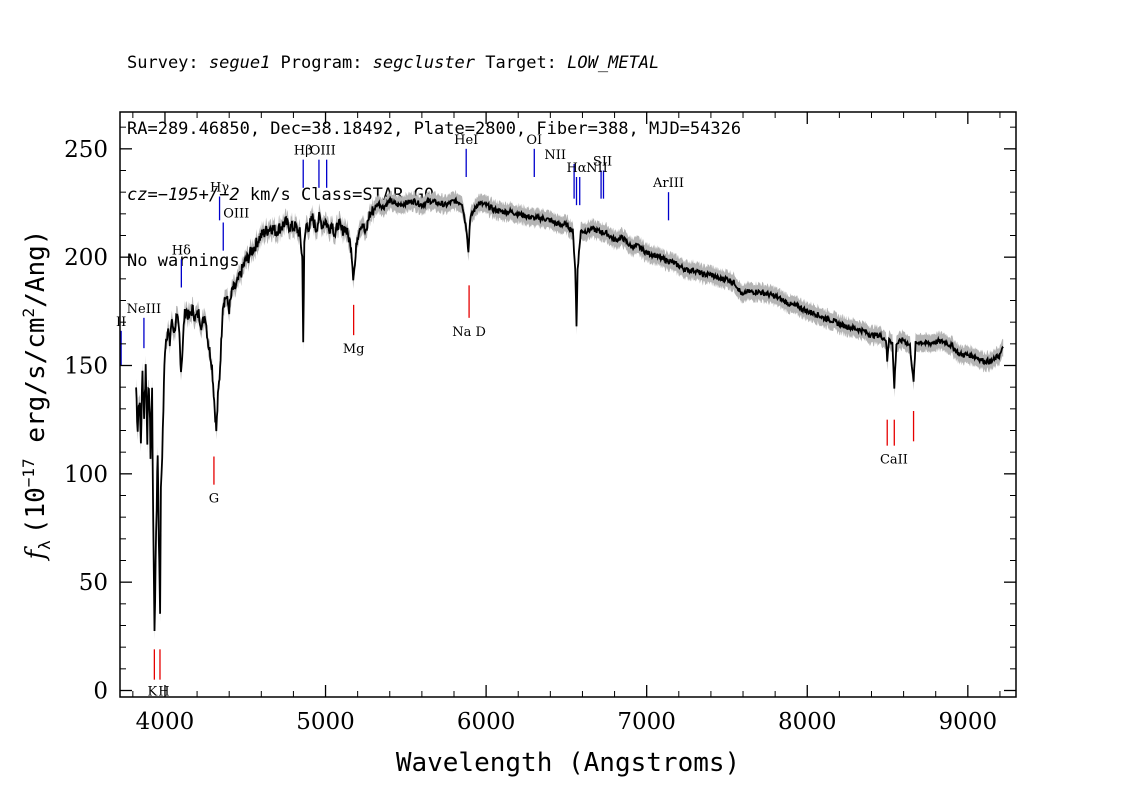 The width and height of the screenshot is (1134, 810). I want to click on y-tick-label: 200, so click(86, 258).